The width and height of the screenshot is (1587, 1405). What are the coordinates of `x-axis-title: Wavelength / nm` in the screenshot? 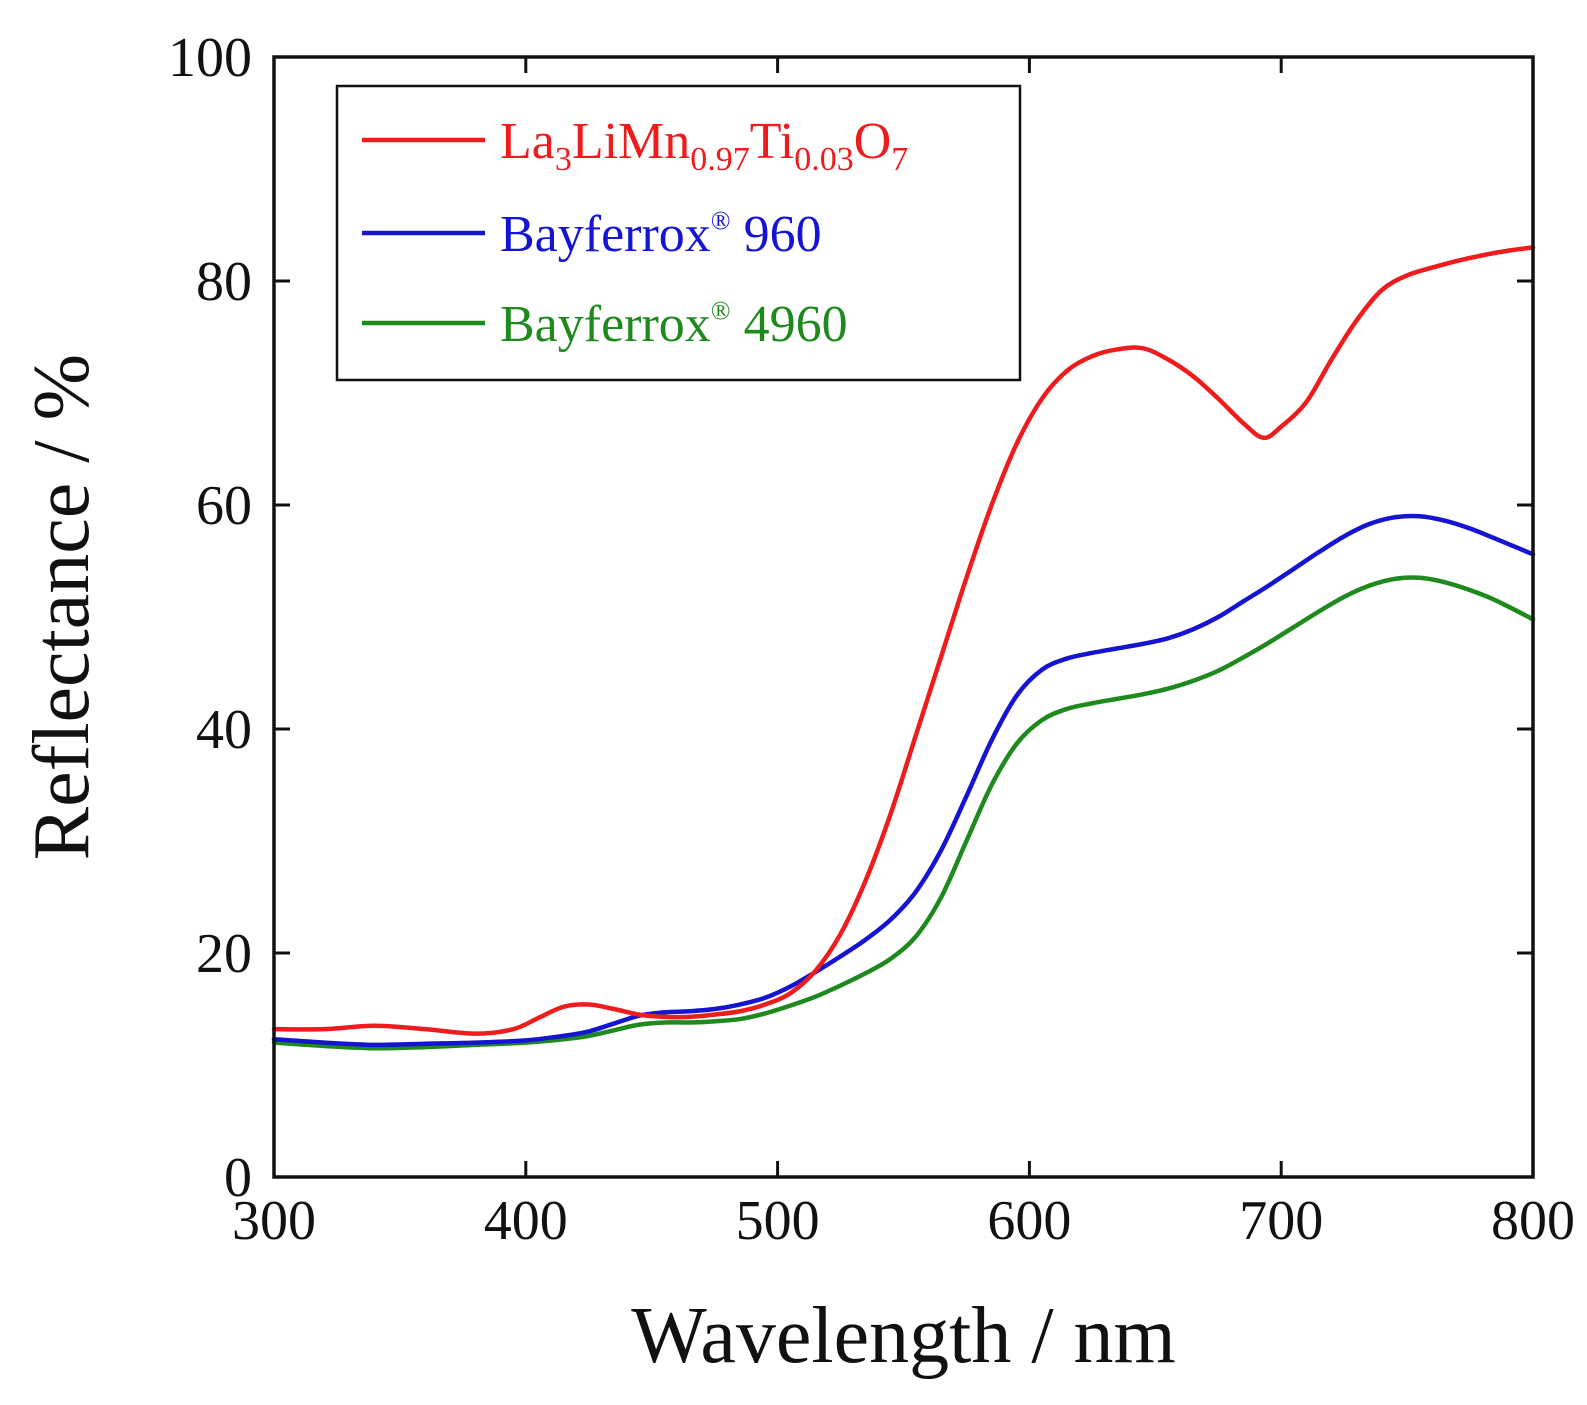 It's located at (903, 1336).